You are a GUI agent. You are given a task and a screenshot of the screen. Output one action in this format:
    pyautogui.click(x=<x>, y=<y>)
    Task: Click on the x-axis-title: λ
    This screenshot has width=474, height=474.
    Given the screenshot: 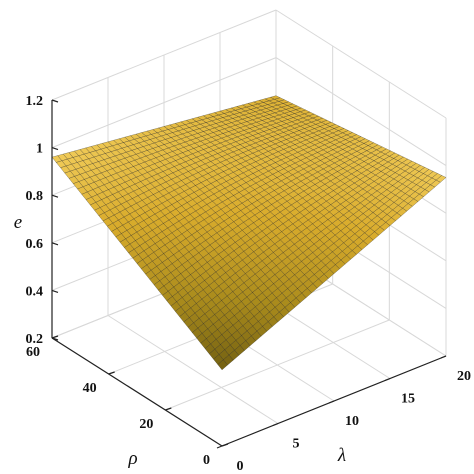 What is the action you would take?
    pyautogui.click(x=341, y=455)
    